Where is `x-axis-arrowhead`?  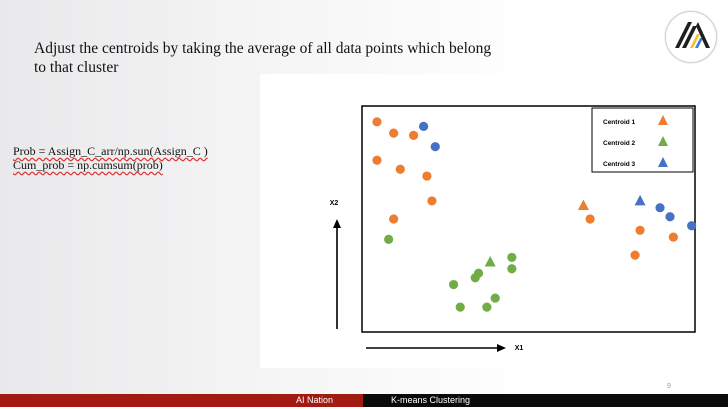
x-axis-arrowhead is located at coordinates (501, 348).